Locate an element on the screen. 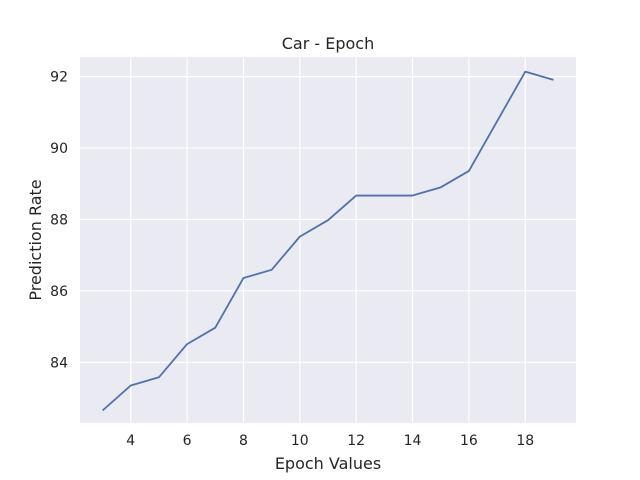 The image size is (640, 480). x-tick-label: 16 is located at coordinates (469, 441).